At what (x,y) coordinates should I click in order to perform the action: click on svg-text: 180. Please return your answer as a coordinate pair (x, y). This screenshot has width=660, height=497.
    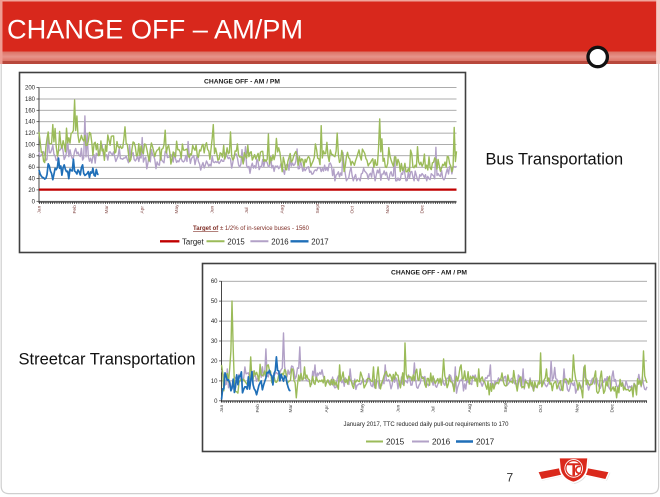
    Looking at the image, I should click on (30, 100).